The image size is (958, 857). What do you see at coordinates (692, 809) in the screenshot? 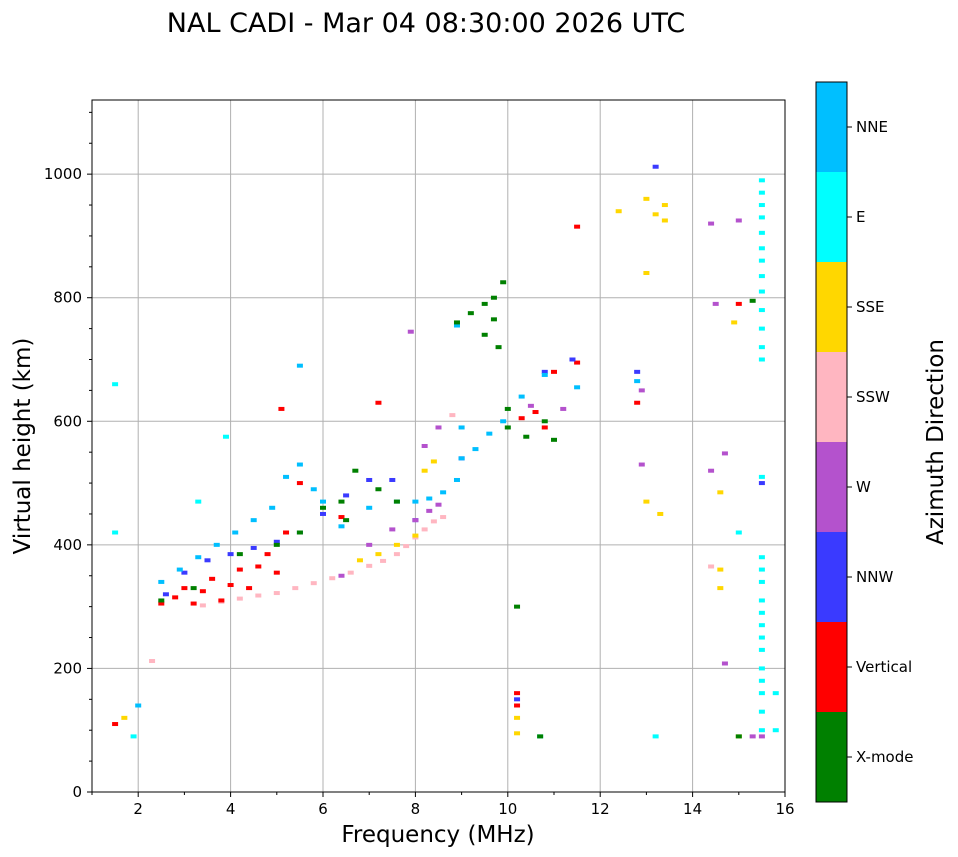
I see `x-tick-label: 14` at bounding box center [692, 809].